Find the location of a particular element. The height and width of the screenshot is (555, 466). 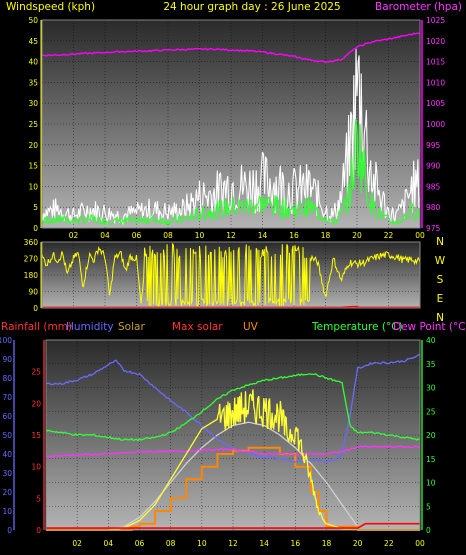

baro-tick-label: 1000 is located at coordinates (435, 124).